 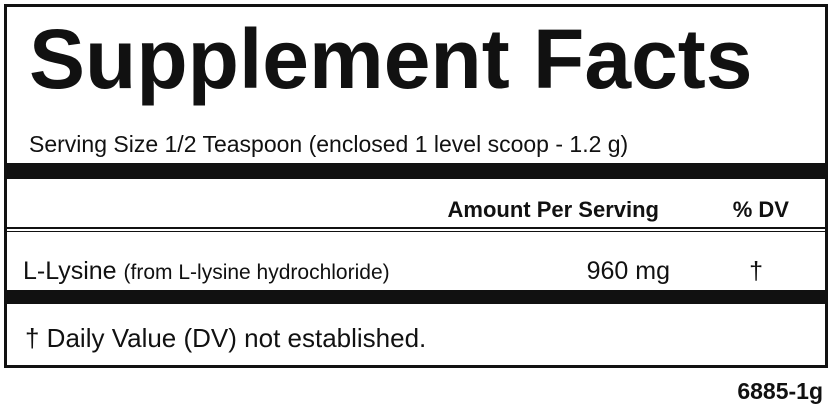 I want to click on nutrient-source: (from L-lysine hydrochloride), so click(x=256, y=272).